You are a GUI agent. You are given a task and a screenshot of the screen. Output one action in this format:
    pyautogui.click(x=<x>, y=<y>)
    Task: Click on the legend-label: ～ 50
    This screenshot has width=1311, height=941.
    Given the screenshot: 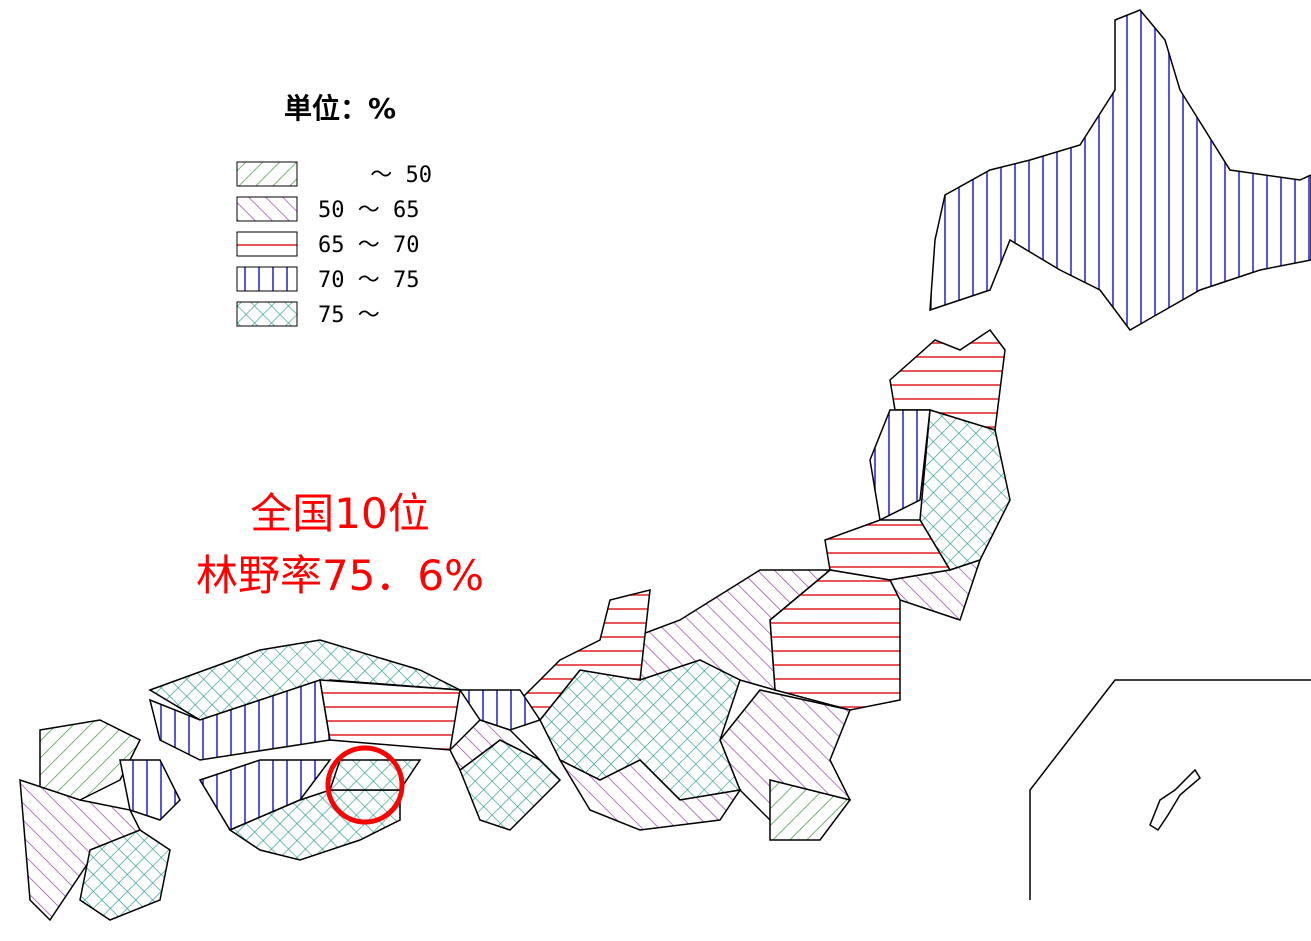 What is the action you would take?
    pyautogui.click(x=401, y=175)
    